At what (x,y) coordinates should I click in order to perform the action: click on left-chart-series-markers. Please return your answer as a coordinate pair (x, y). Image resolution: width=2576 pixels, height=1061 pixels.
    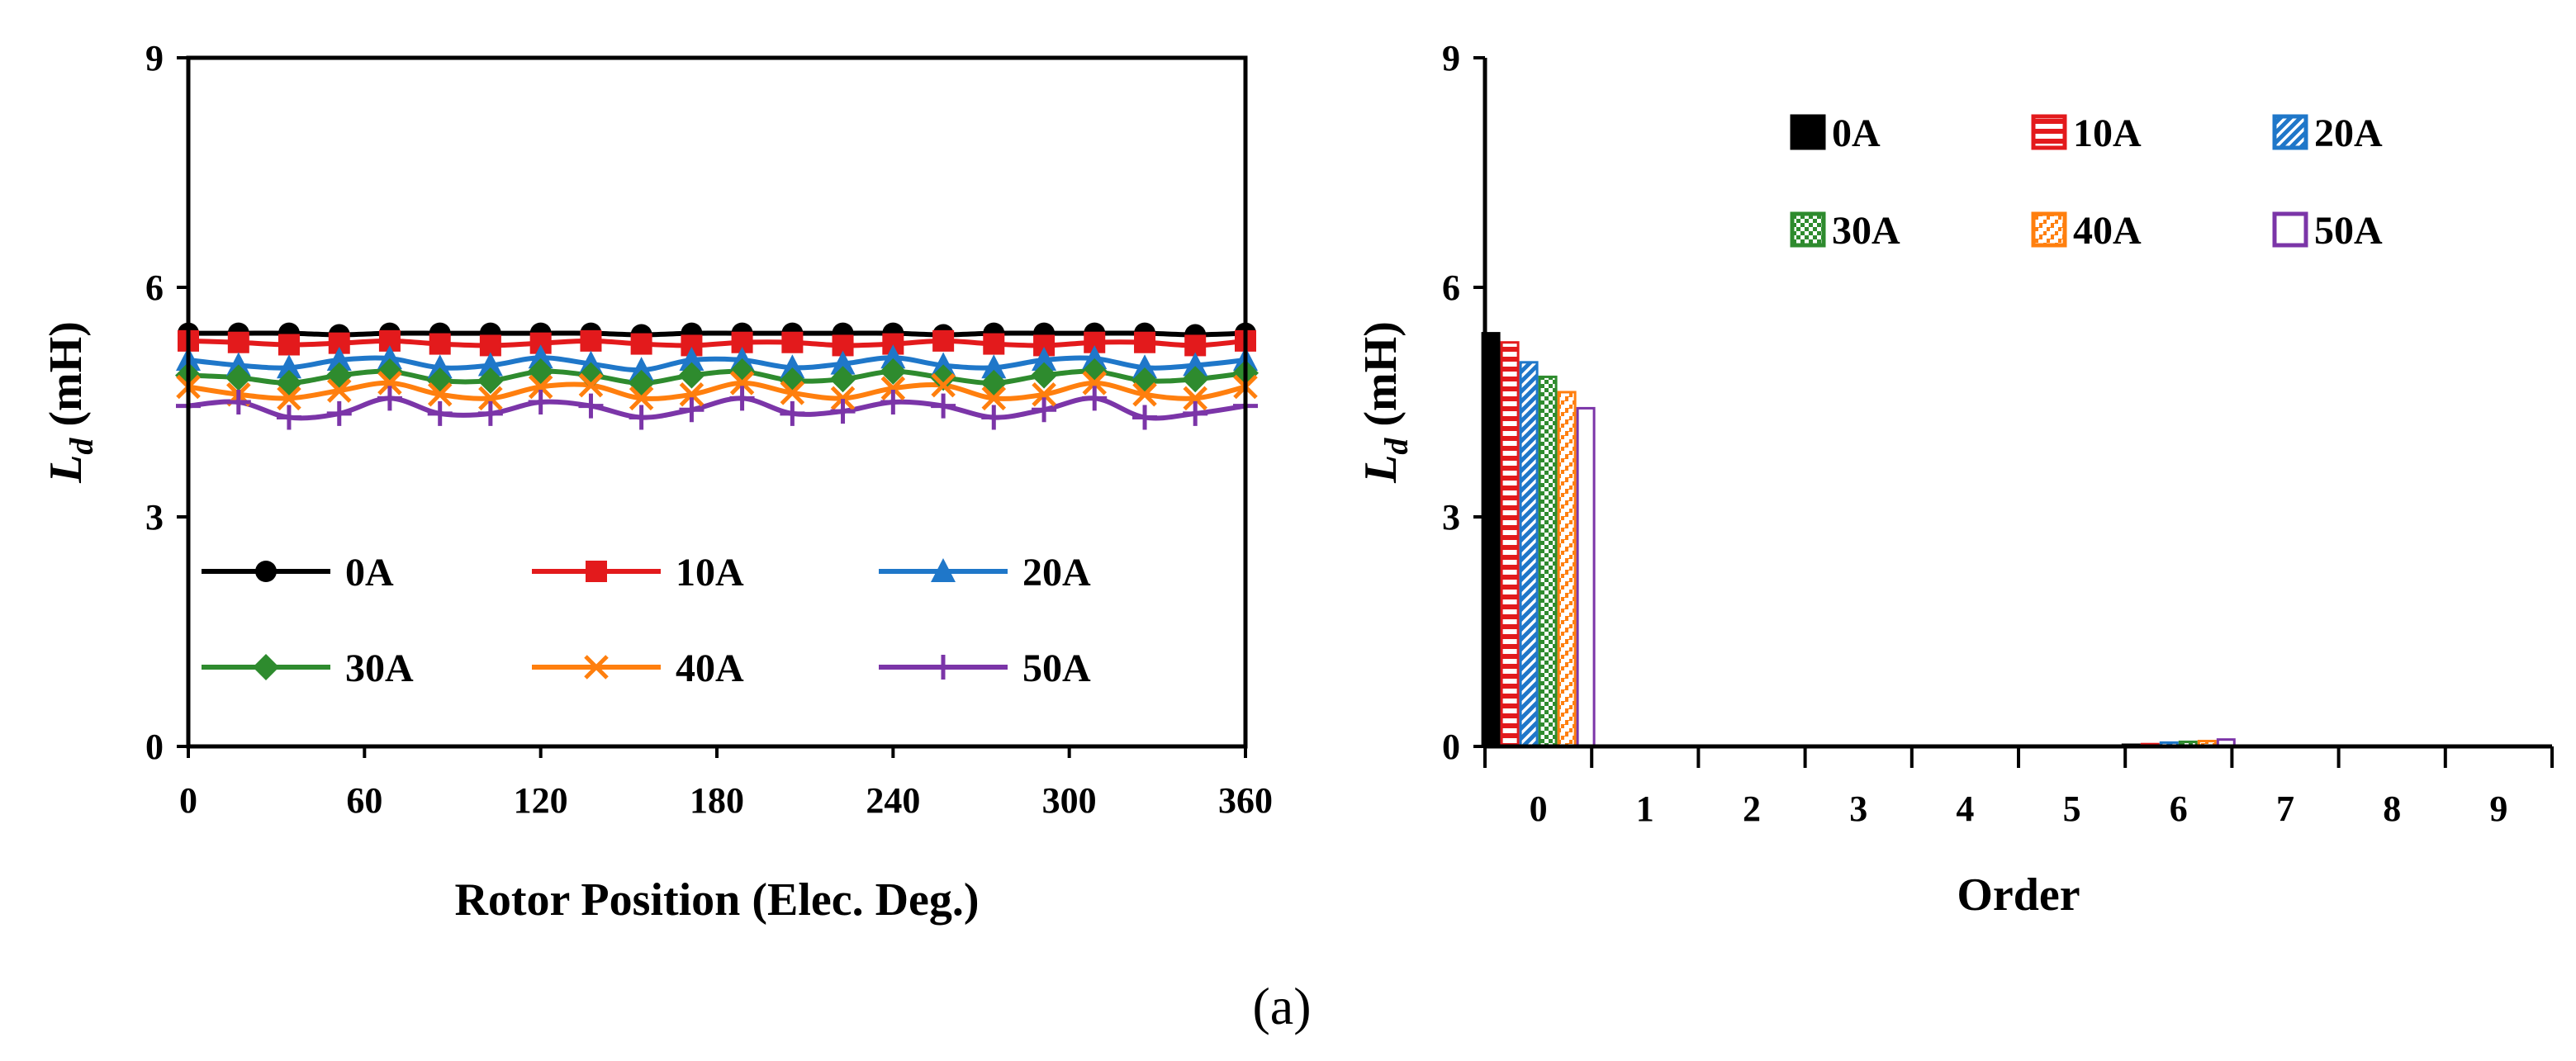
    Looking at the image, I should click on (717, 376).